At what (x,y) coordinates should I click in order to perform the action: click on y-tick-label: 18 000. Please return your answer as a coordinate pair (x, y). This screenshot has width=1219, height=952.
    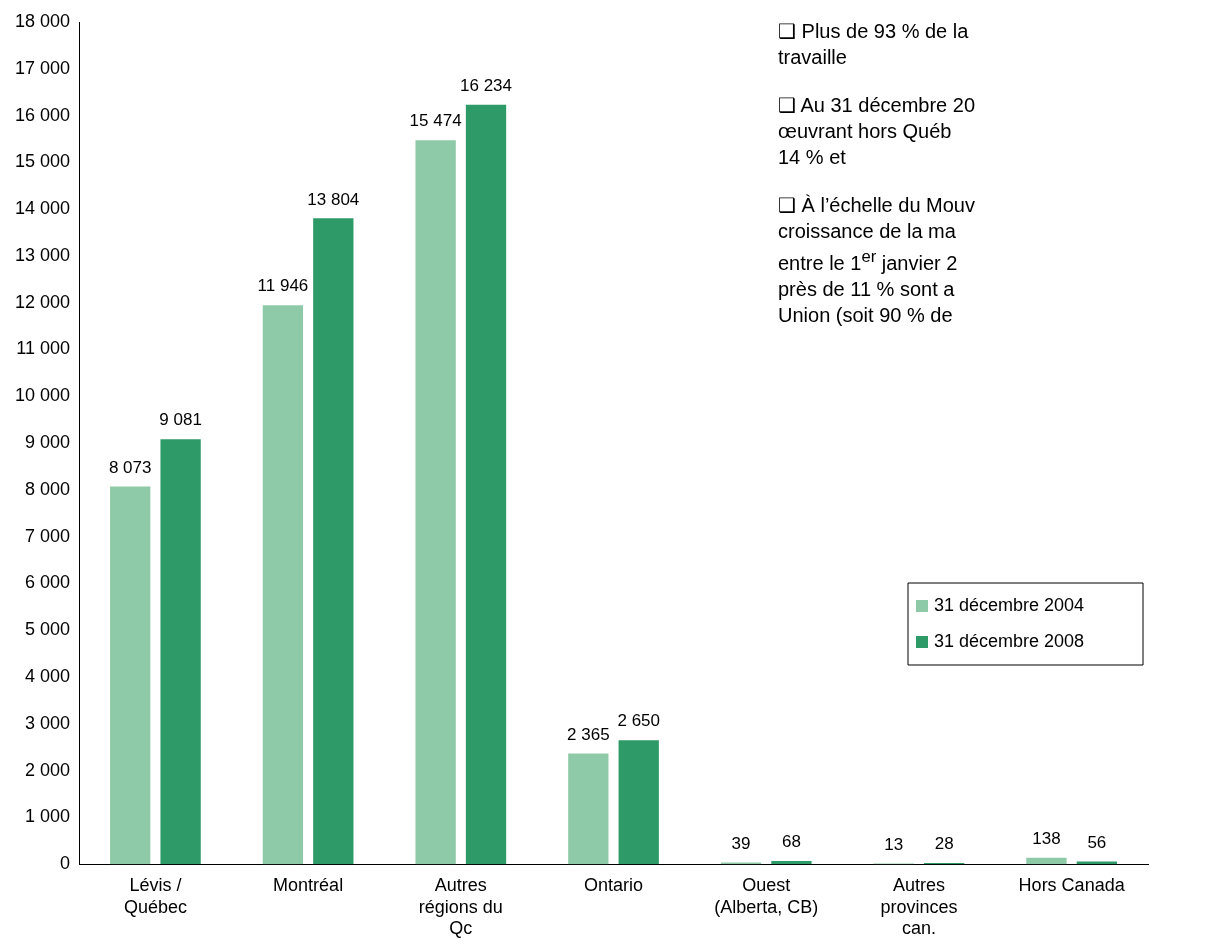
    Looking at the image, I should click on (42, 20).